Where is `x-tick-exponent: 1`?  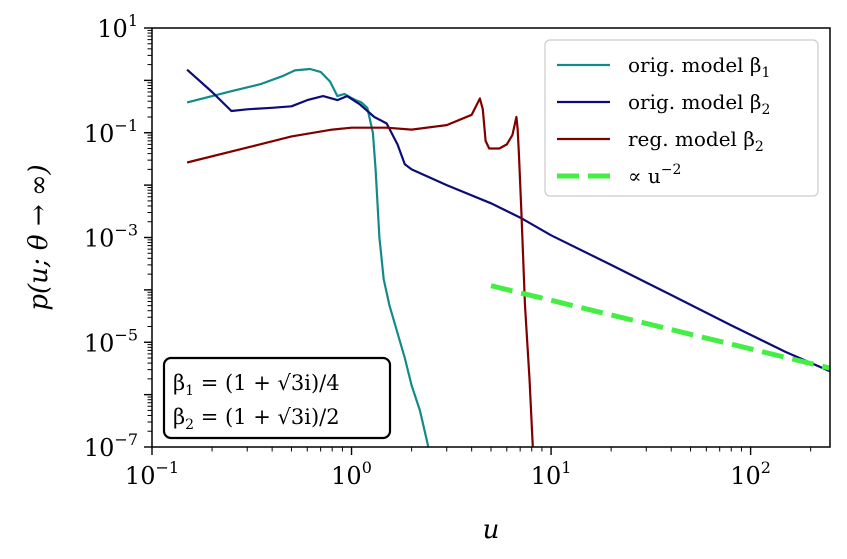
x-tick-exponent: 1 is located at coordinates (566, 467).